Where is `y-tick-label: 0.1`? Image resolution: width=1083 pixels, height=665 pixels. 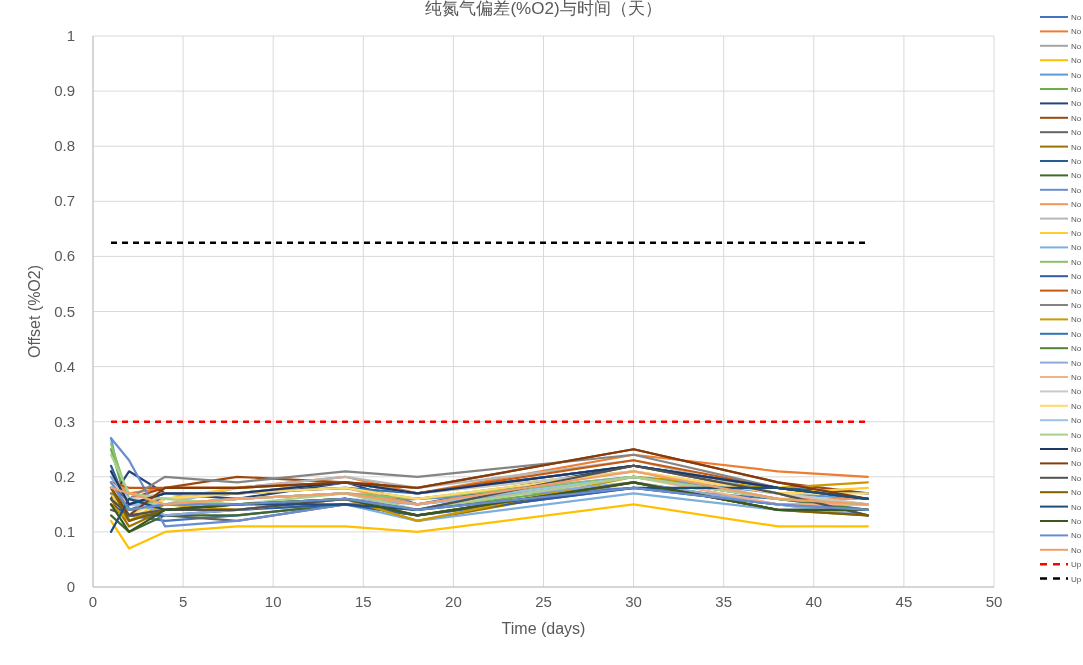 y-tick-label: 0.1 is located at coordinates (64, 531).